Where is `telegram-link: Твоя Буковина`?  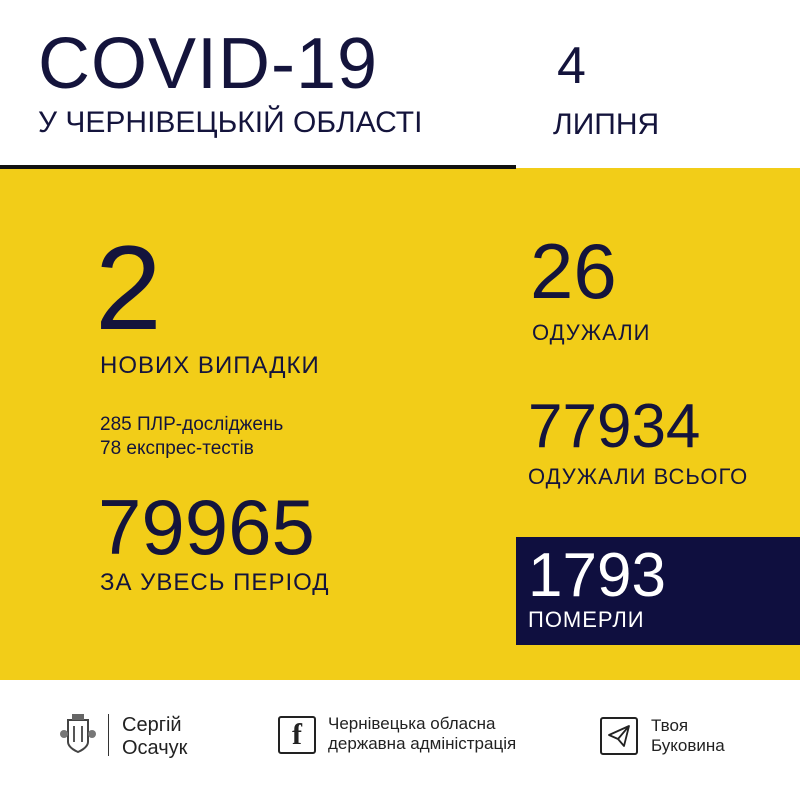
telegram-link: Твоя Буковина is located at coordinates (688, 735).